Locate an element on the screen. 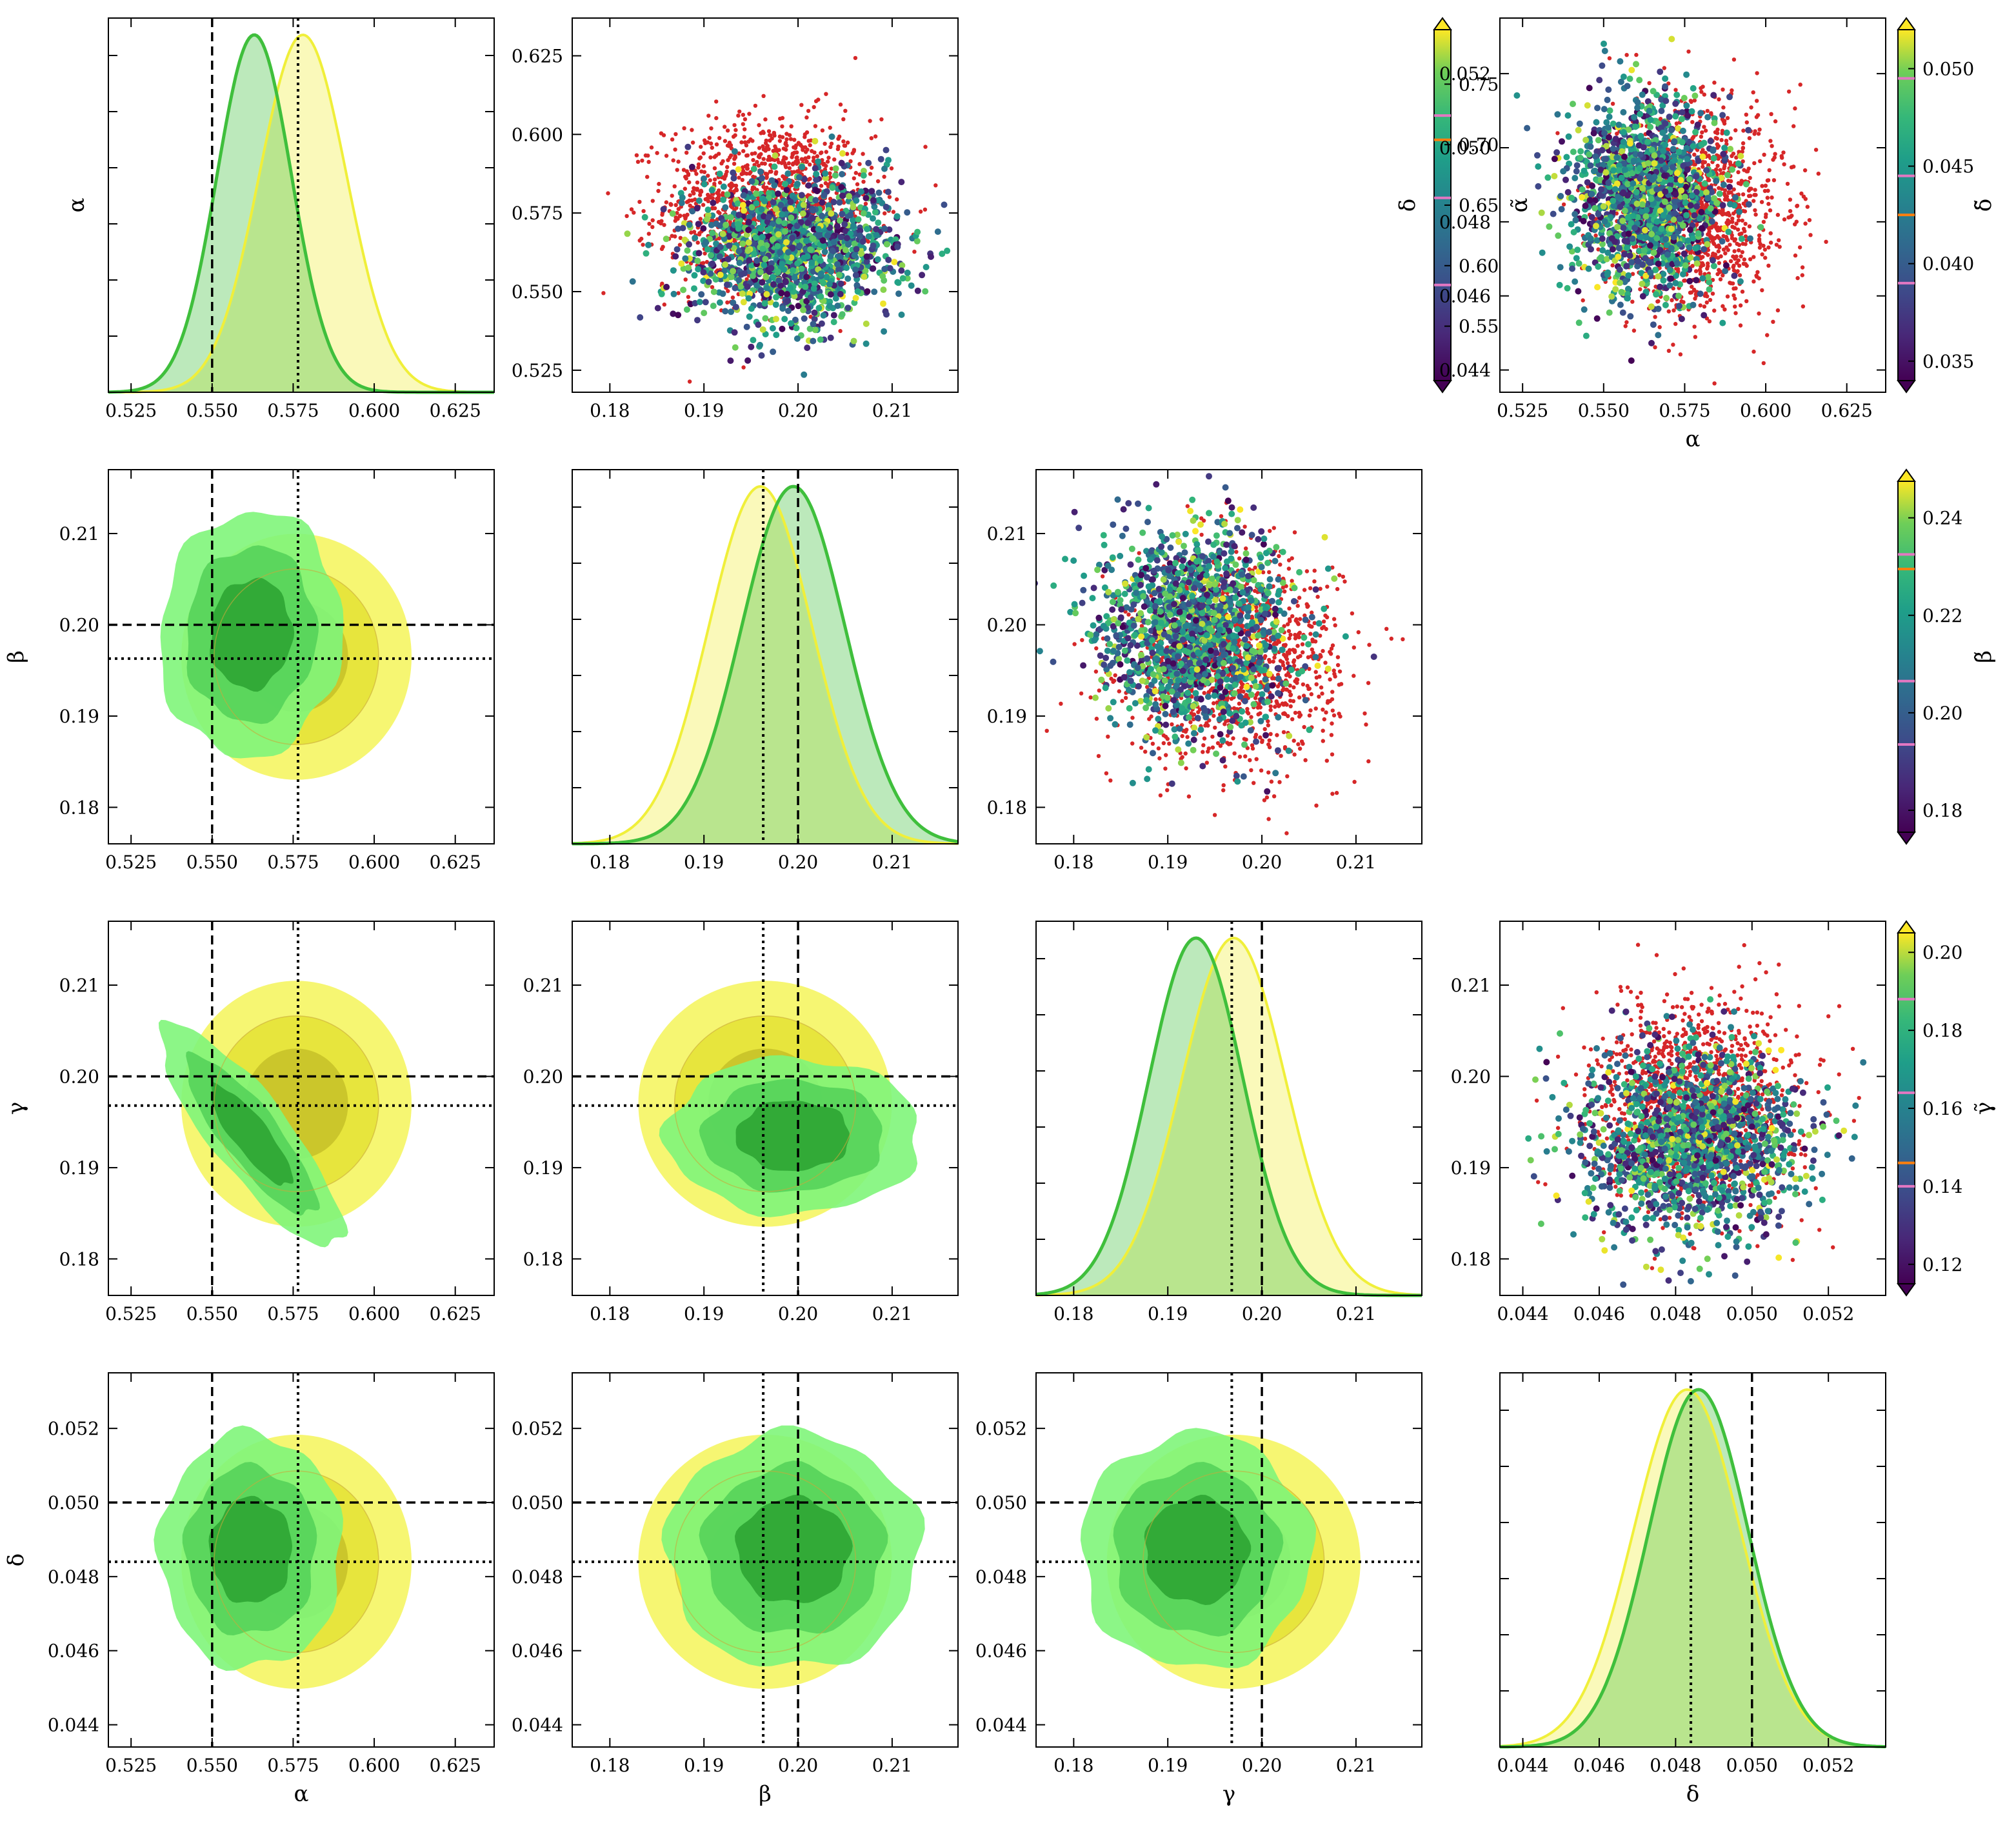  x-tick-label: 0.18 is located at coordinates (610, 410).